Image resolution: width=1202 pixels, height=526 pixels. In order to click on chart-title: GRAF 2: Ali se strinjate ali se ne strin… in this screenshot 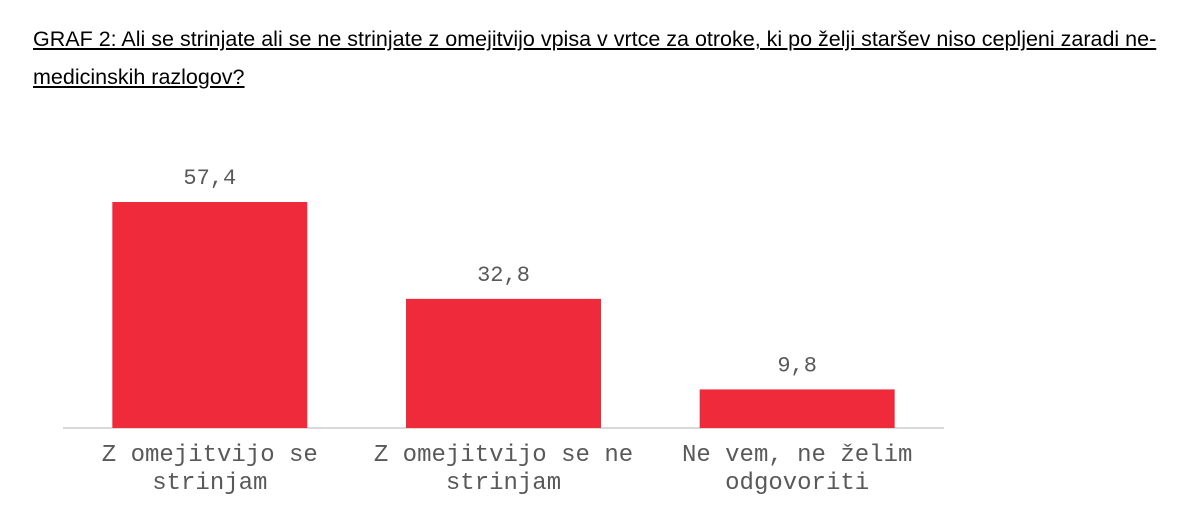, I will do `click(595, 58)`.